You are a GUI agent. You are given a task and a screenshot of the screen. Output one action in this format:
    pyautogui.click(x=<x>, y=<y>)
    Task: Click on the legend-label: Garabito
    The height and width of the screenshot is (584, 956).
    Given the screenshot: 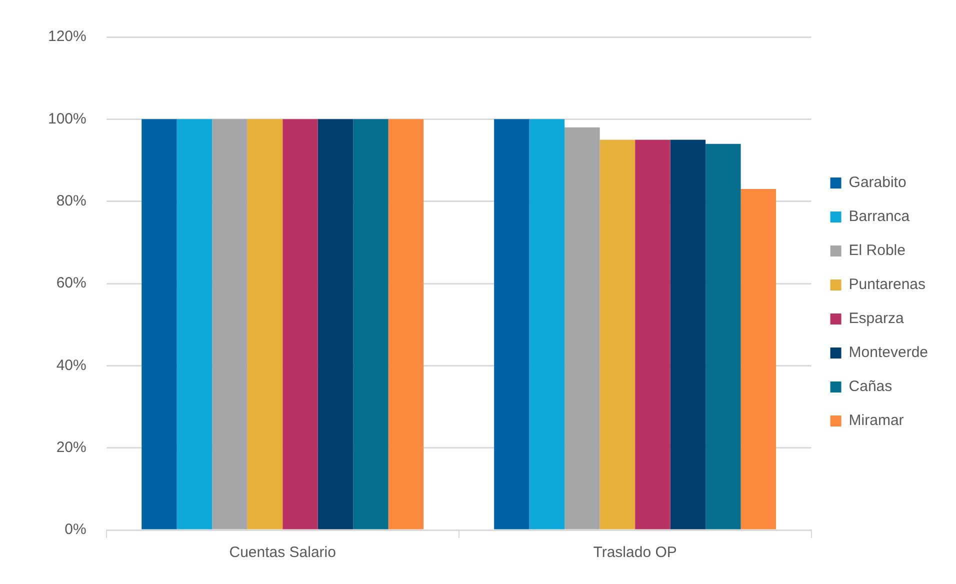 What is the action you would take?
    pyautogui.click(x=877, y=183)
    